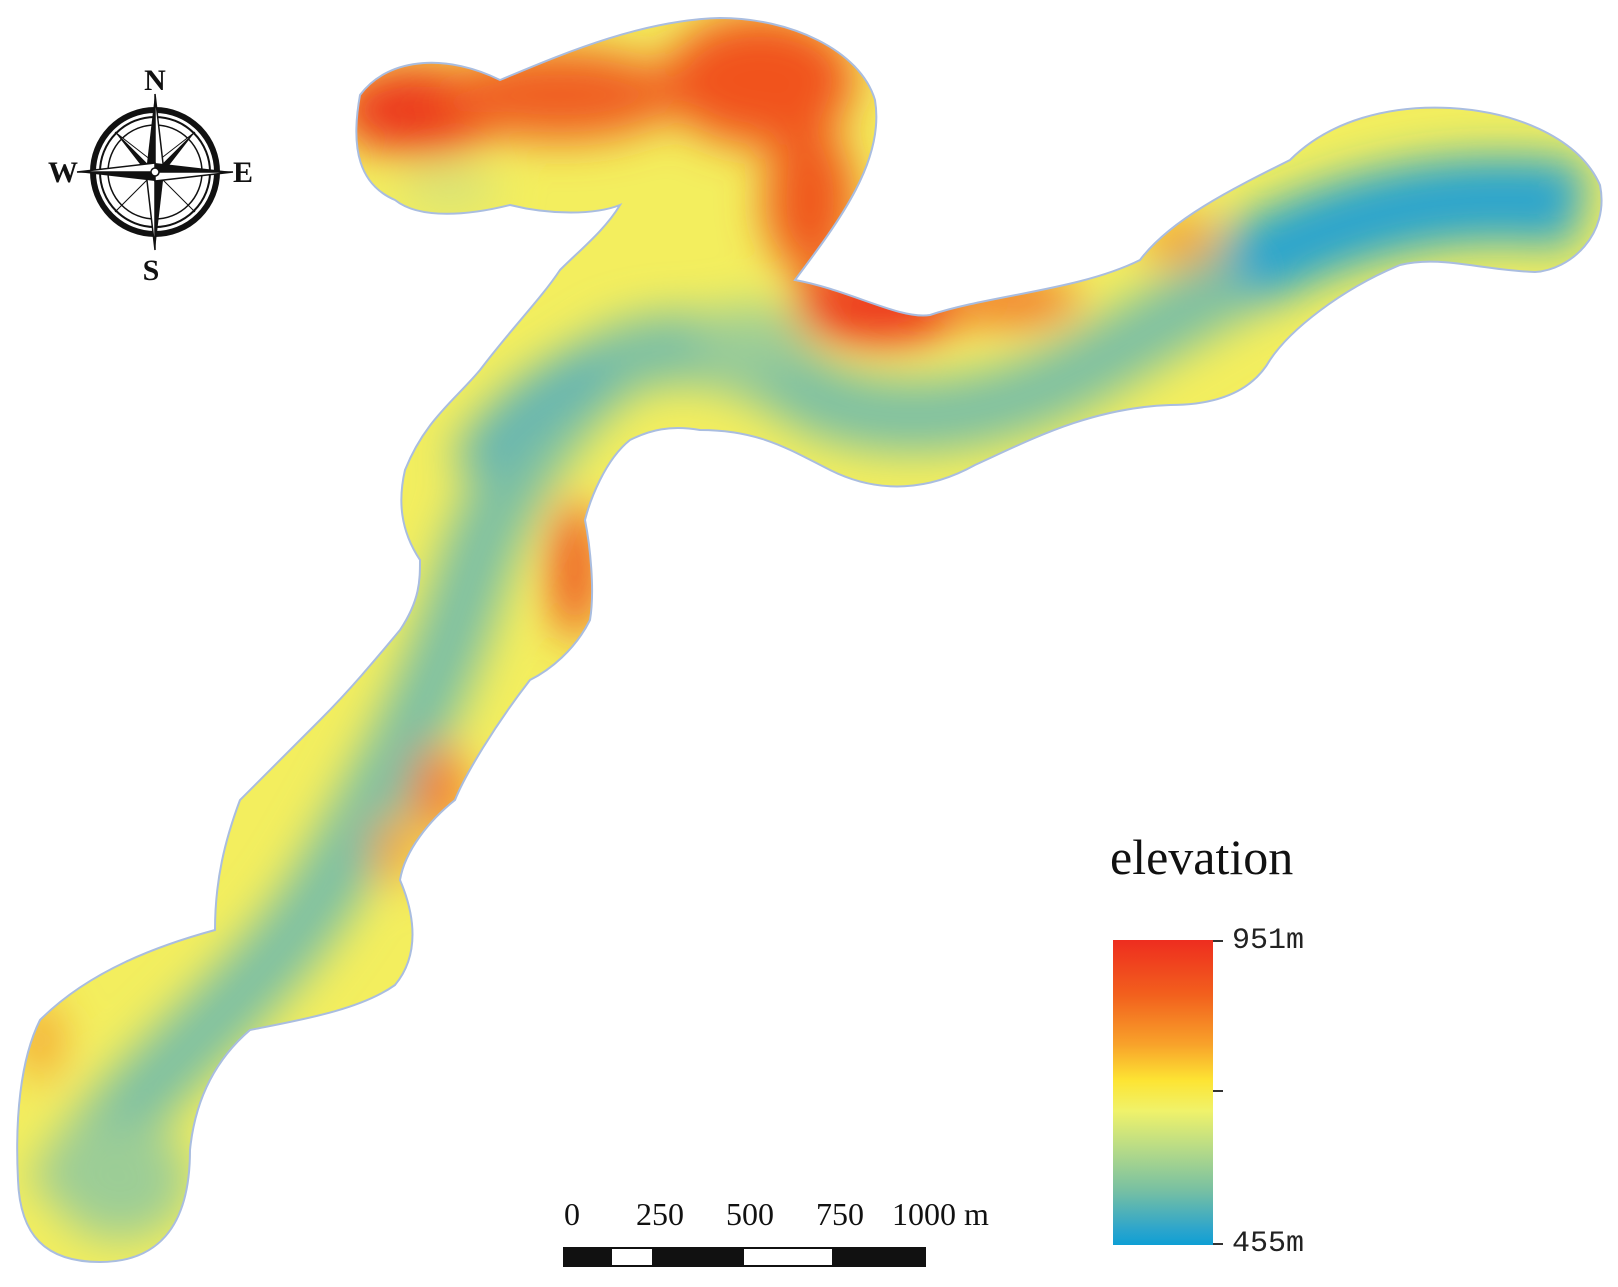 The height and width of the screenshot is (1287, 1618). What do you see at coordinates (120, 1180) in the screenshot?
I see `patch-sw` at bounding box center [120, 1180].